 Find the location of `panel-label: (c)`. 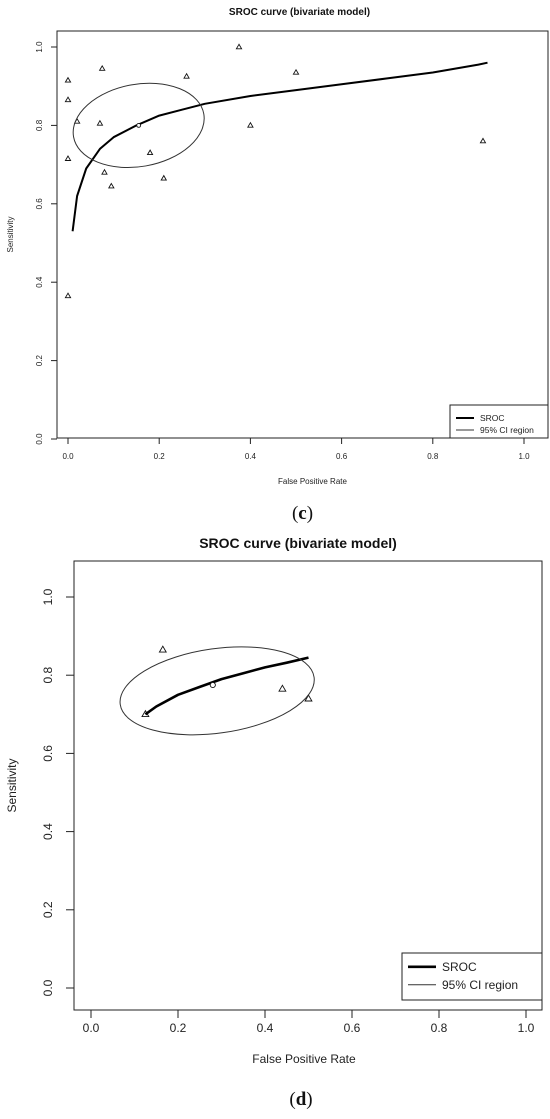

panel-label: (c) is located at coordinates (302, 513).